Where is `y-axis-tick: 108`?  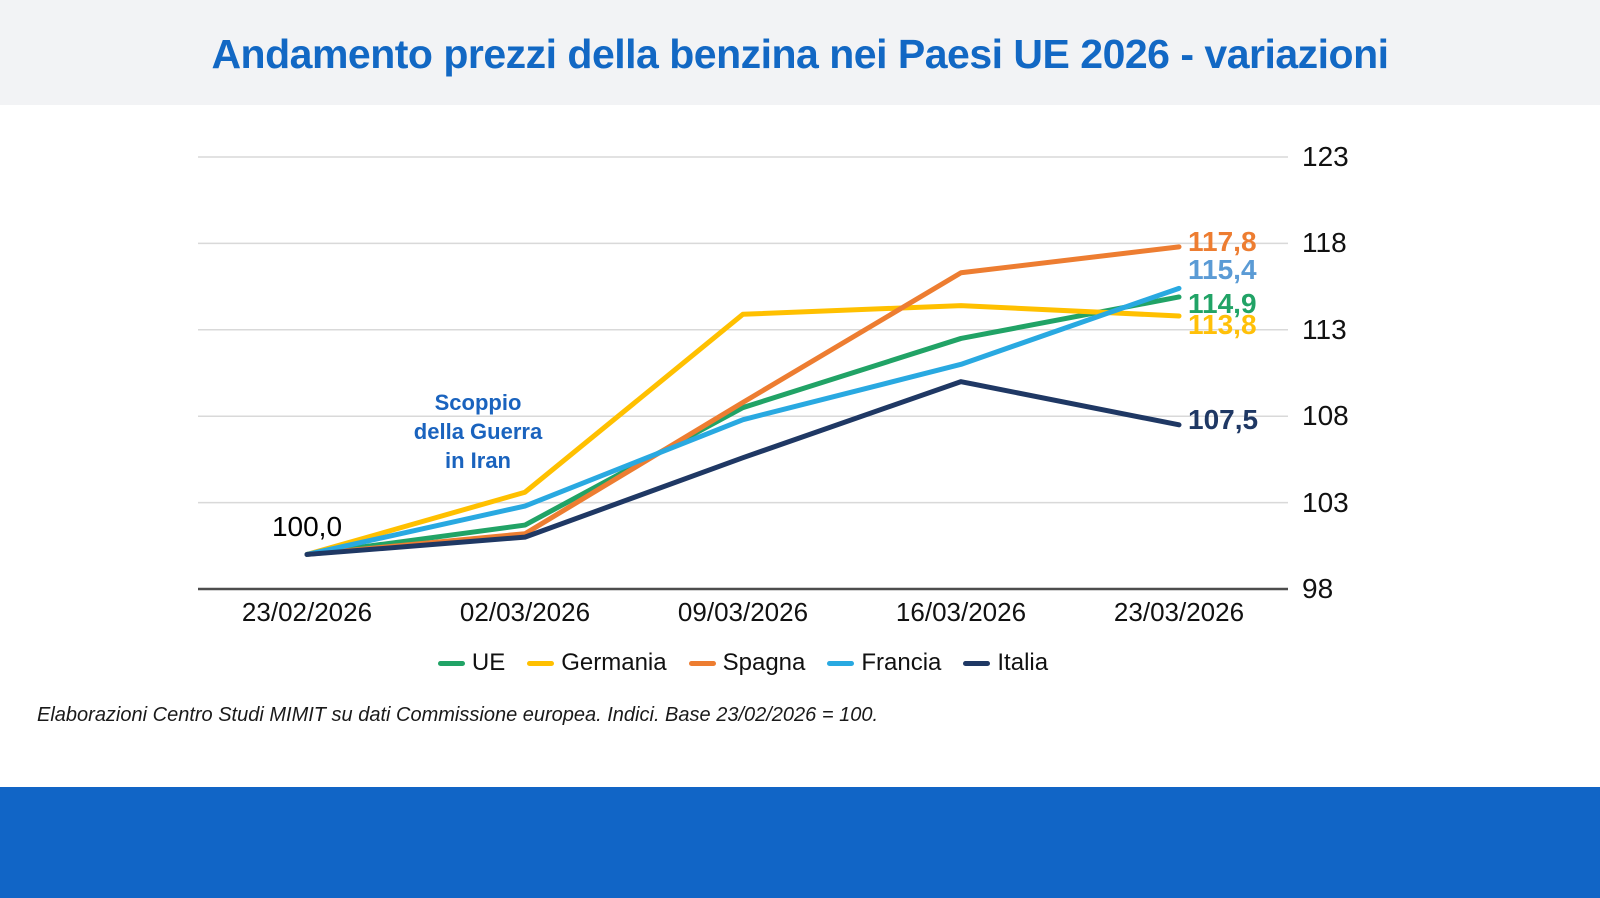
y-axis-tick: 108 is located at coordinates (1325, 416).